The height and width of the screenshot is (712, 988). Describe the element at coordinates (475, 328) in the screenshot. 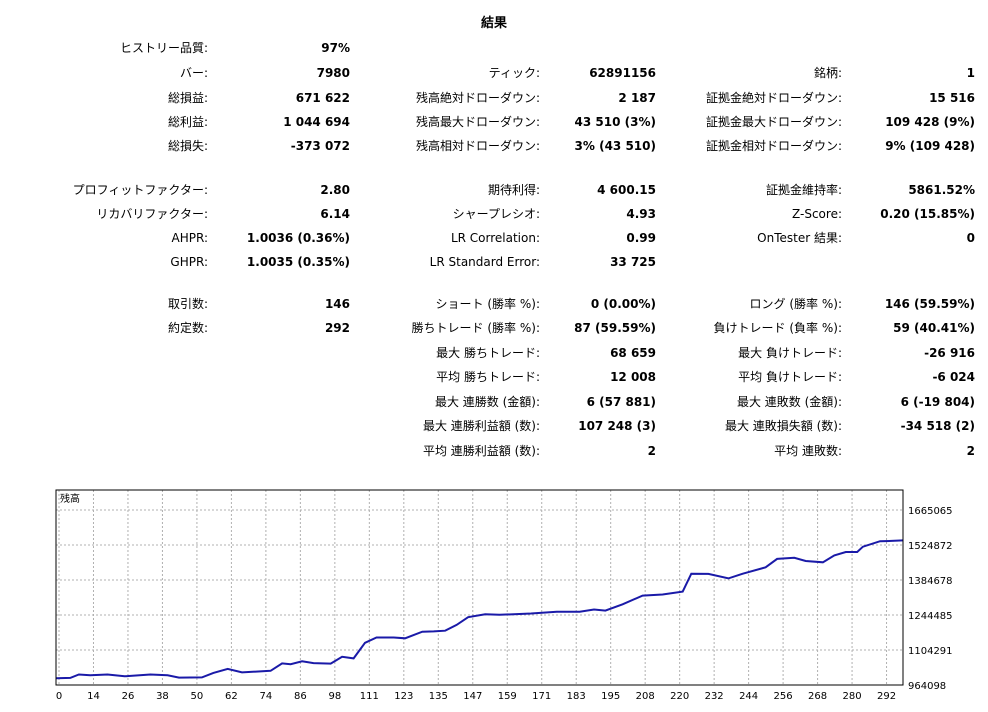

I see `stat-label: 勝ちトレード (勝率 %):` at that location.